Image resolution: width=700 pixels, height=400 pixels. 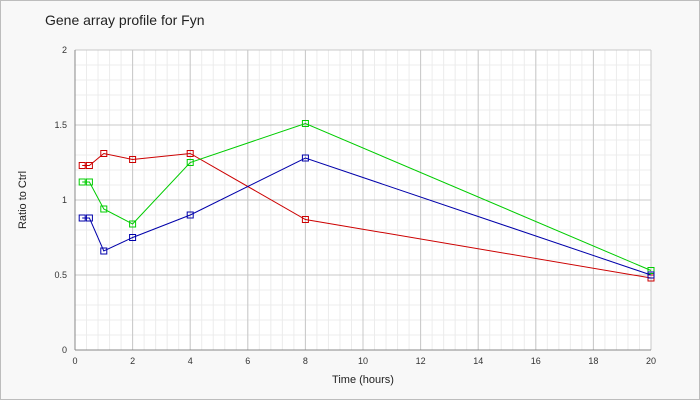 I want to click on y-axis-label: Ratio to Ctrl, so click(x=23, y=200).